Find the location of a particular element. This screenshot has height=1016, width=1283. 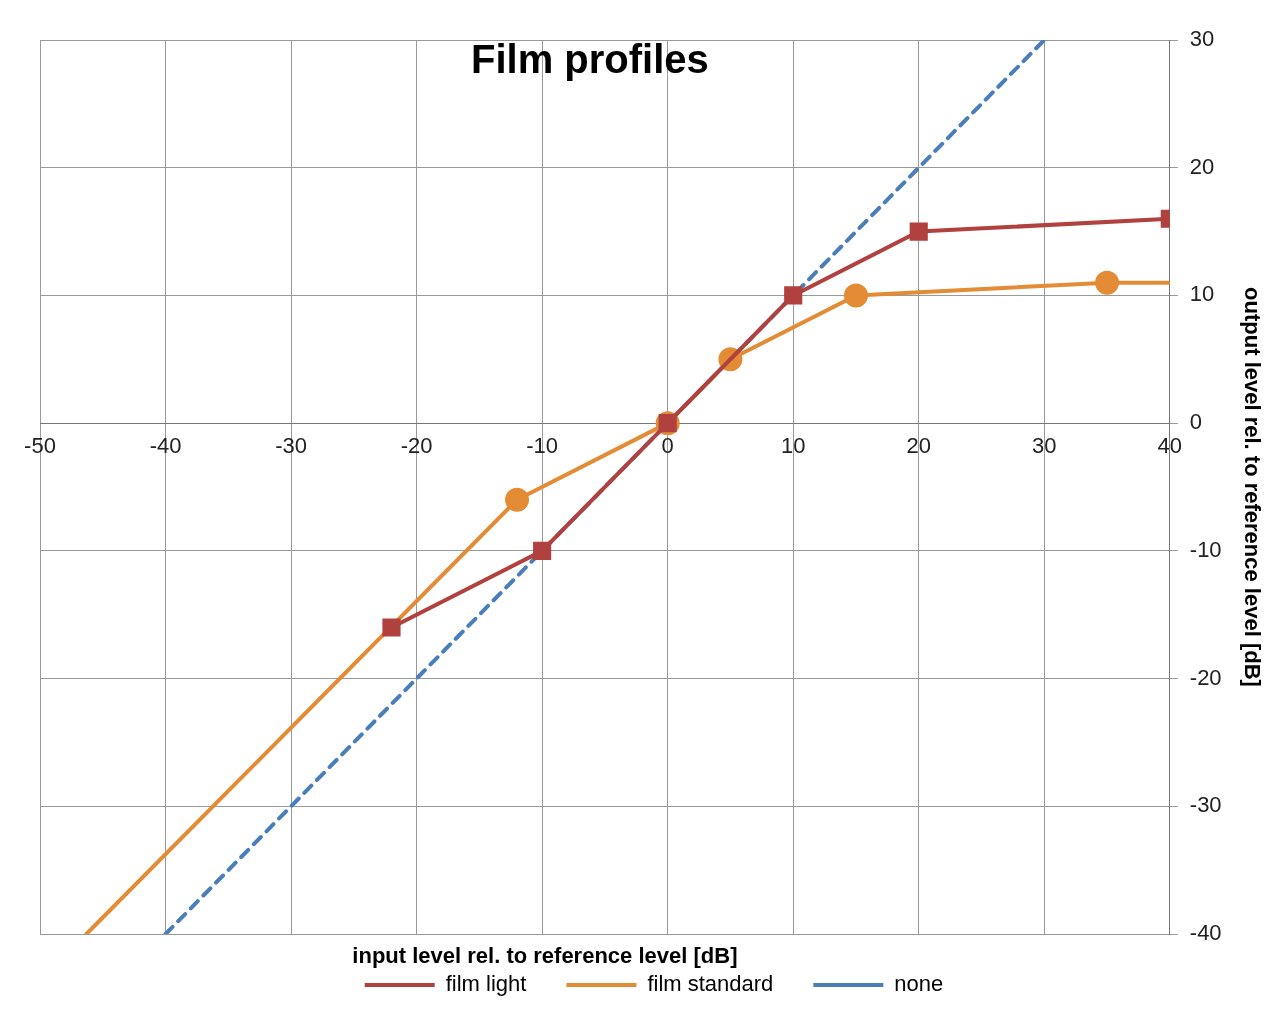

y-tick-label: -30 is located at coordinates (1205, 805).